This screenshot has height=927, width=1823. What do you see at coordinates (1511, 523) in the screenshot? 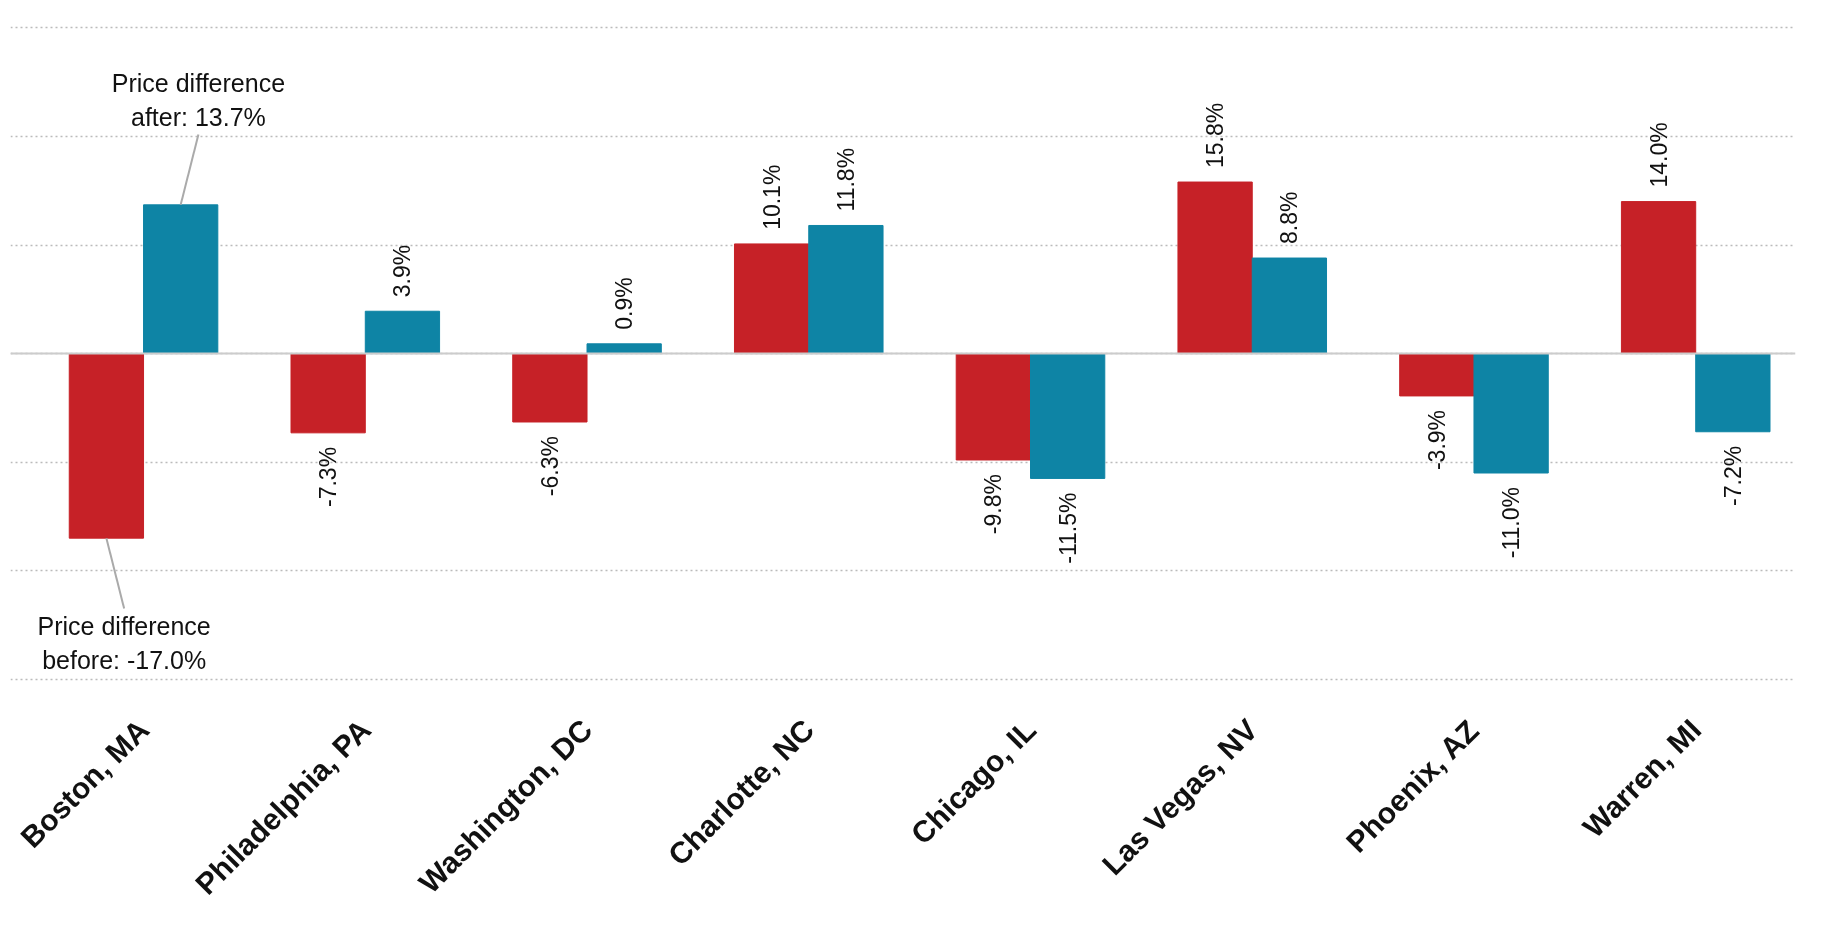
I see `data-label: -11.0%` at bounding box center [1511, 523].